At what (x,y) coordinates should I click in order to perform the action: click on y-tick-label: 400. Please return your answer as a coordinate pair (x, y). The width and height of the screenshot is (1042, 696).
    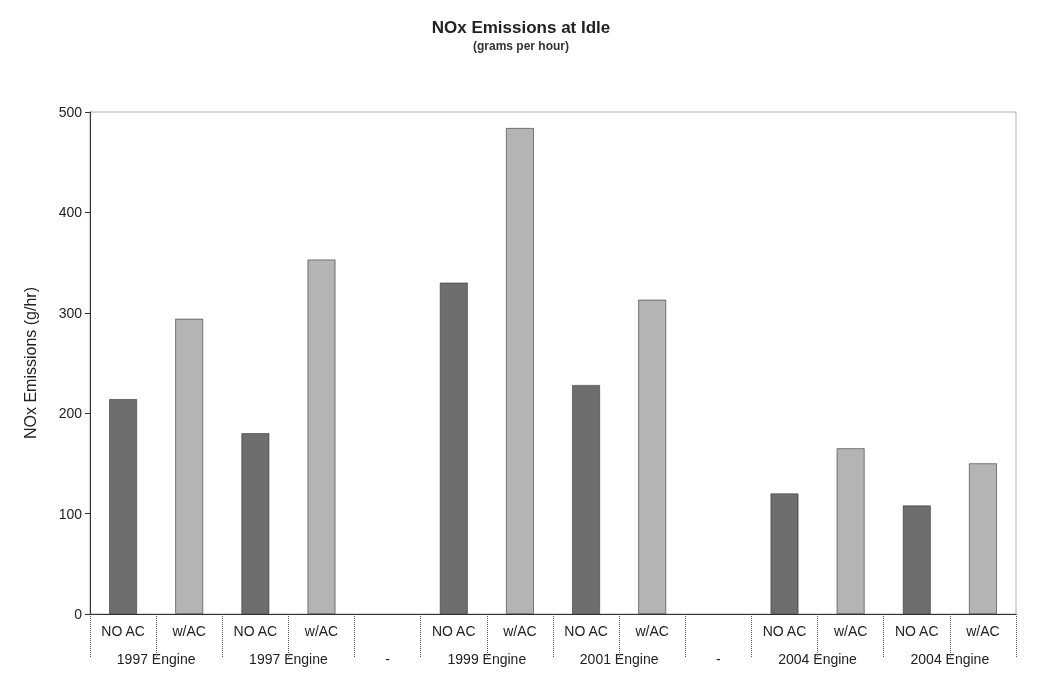
    Looking at the image, I should click on (70, 212).